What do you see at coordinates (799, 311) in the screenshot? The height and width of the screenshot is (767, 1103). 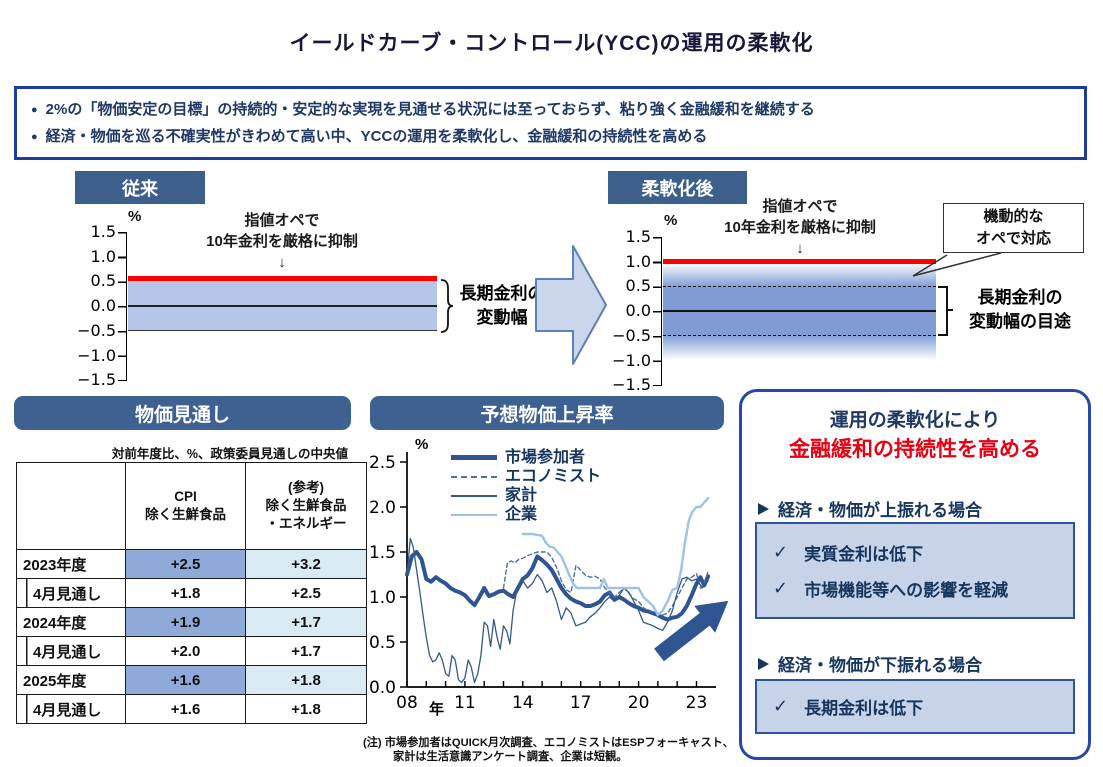 I see `after-zero-line` at bounding box center [799, 311].